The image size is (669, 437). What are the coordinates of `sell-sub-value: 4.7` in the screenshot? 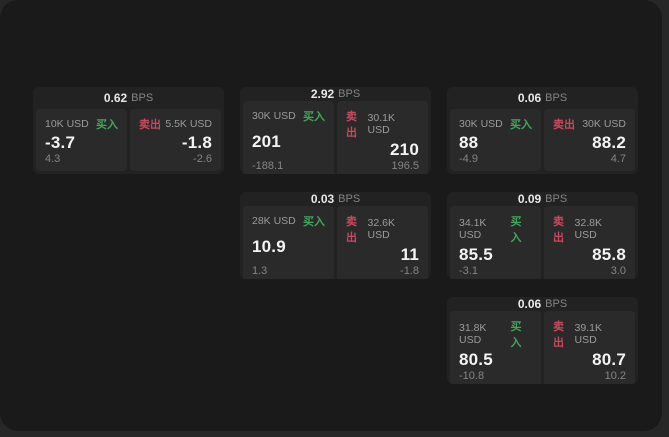 It's located at (618, 159).